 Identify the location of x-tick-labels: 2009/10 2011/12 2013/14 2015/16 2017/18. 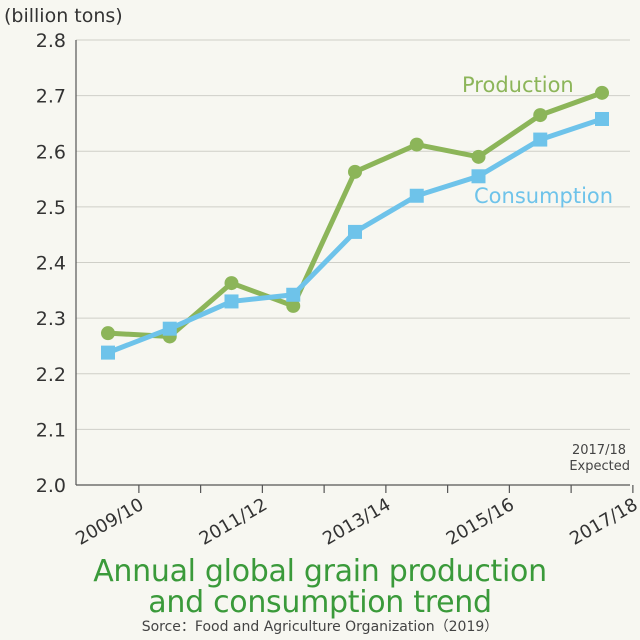
(356, 522).